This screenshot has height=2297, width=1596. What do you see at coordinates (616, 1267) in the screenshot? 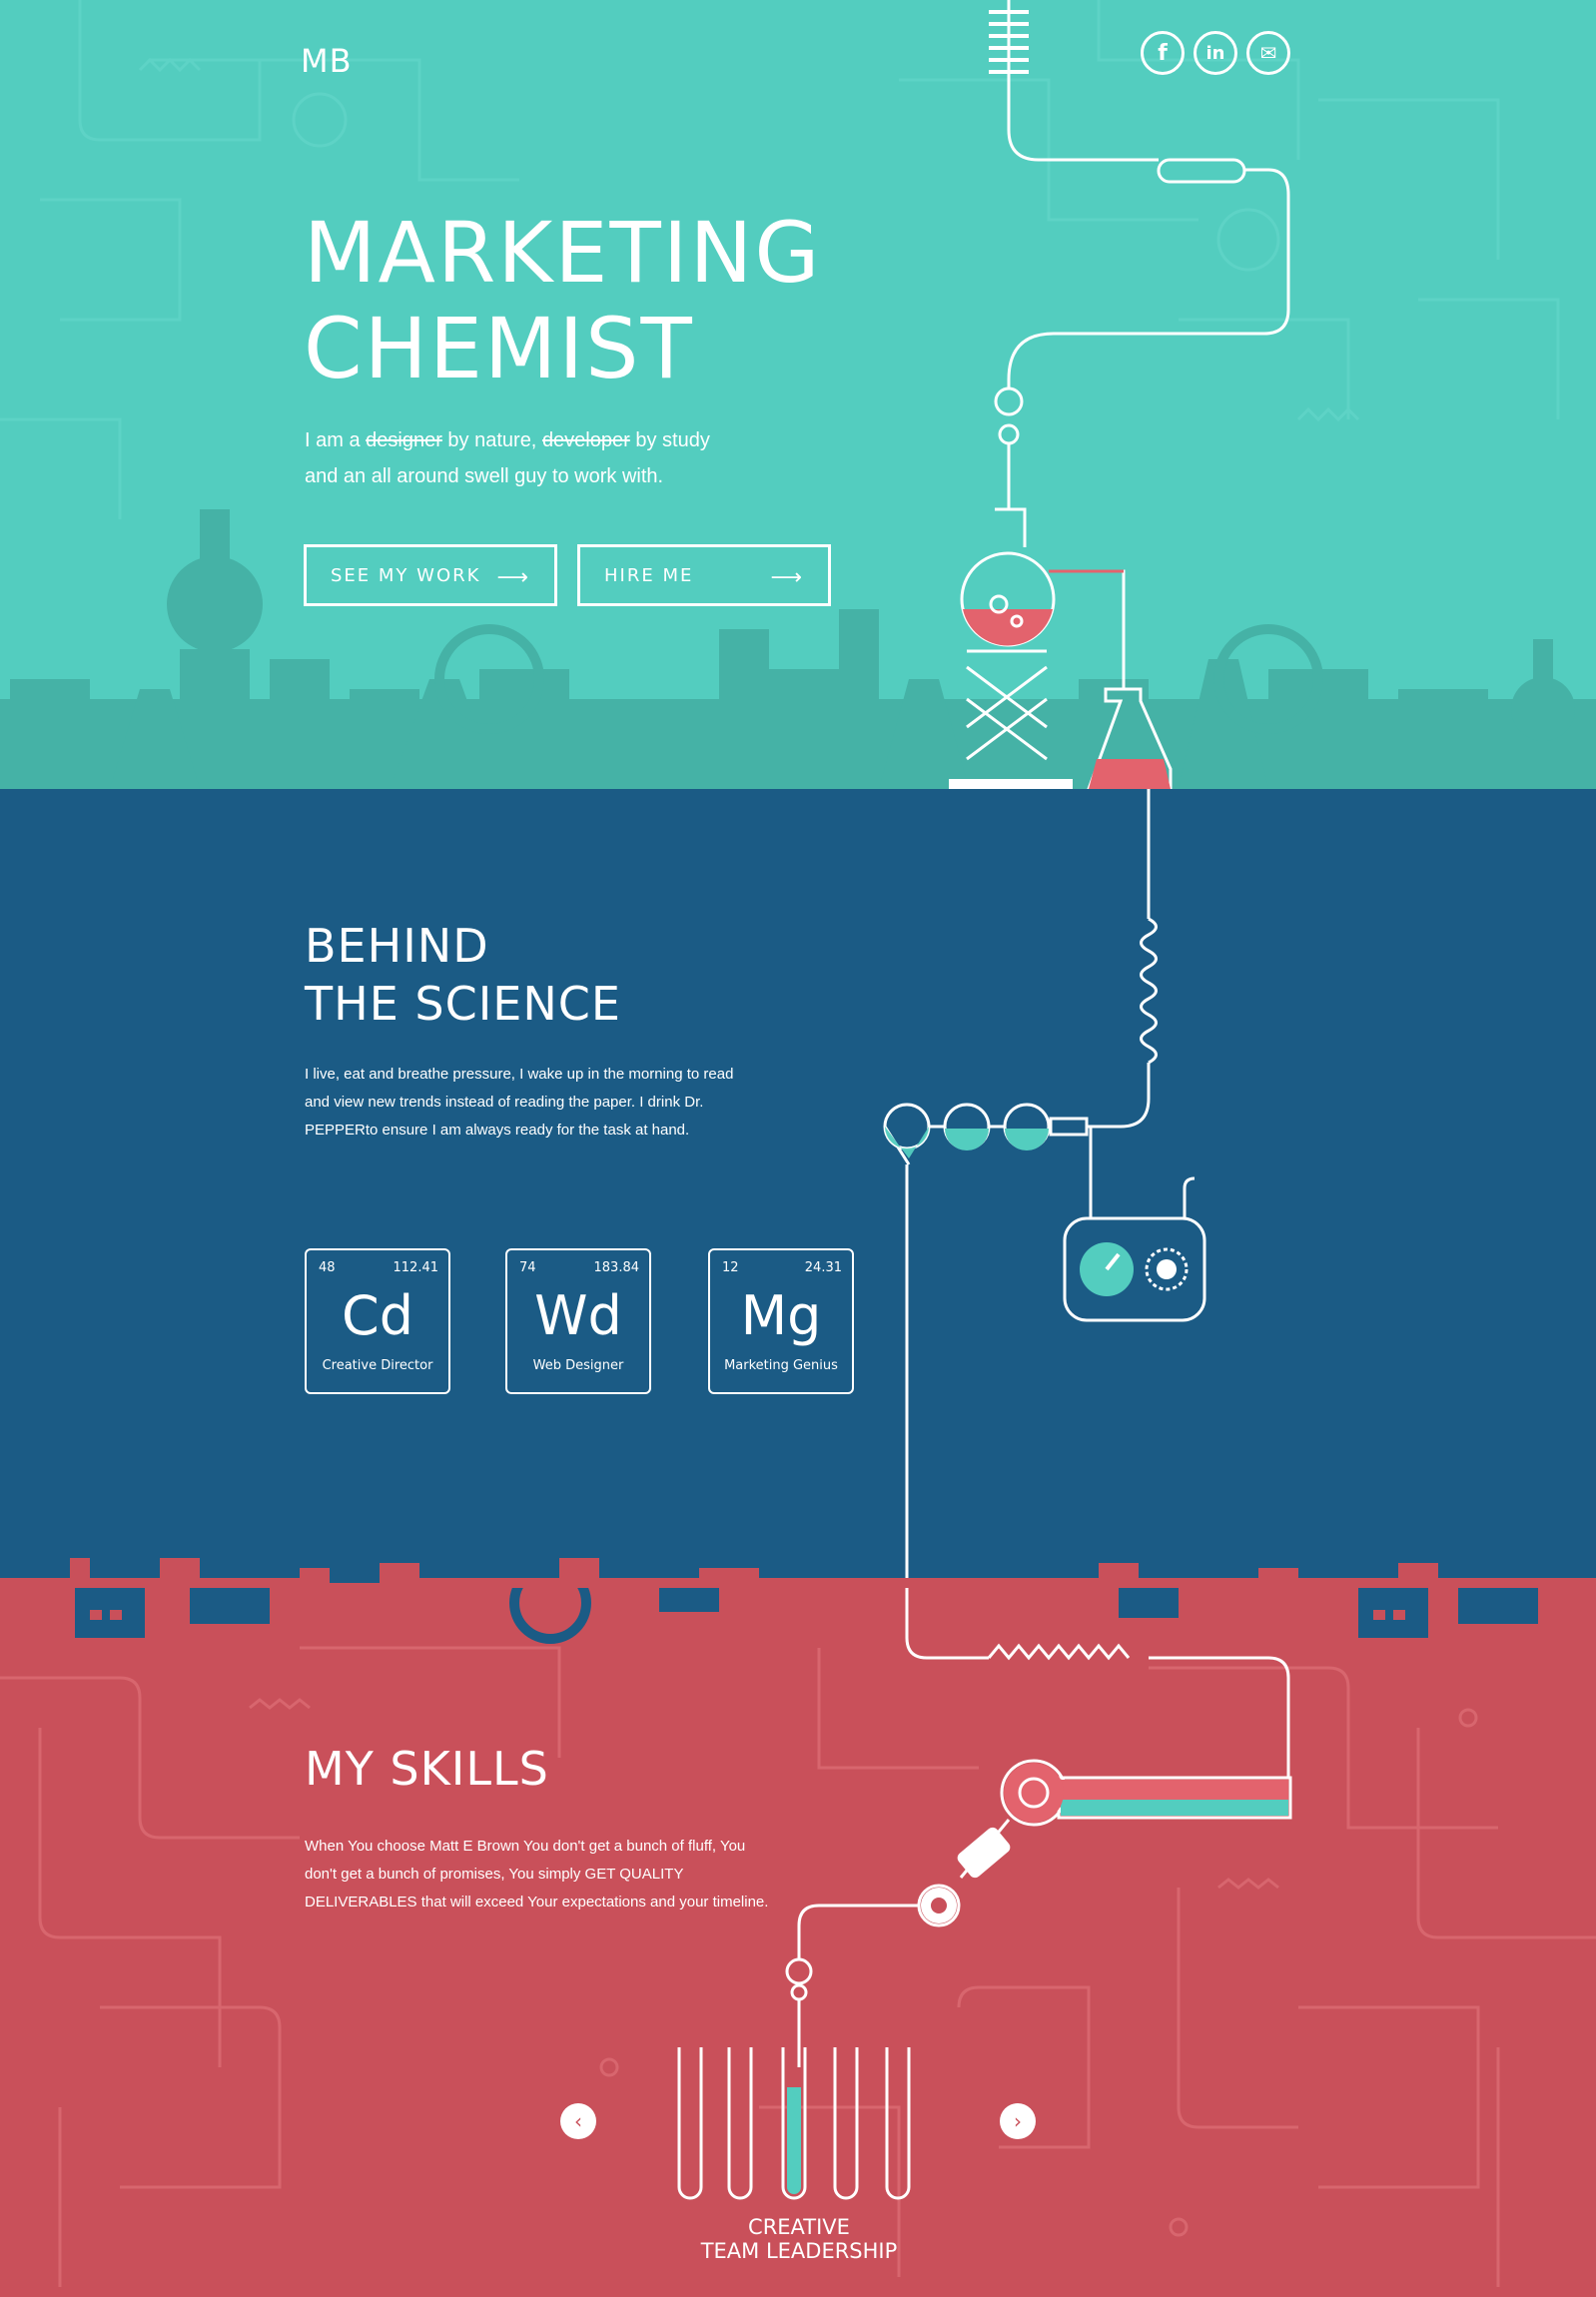
I see `element-mass: 183.84` at bounding box center [616, 1267].